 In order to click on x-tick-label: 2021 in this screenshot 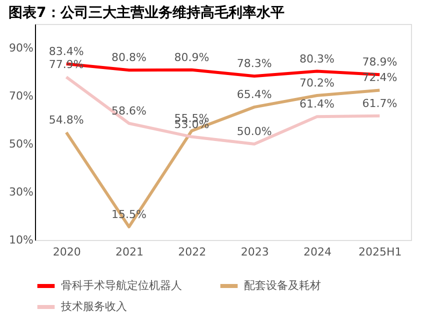, I will do `click(130, 252)`.